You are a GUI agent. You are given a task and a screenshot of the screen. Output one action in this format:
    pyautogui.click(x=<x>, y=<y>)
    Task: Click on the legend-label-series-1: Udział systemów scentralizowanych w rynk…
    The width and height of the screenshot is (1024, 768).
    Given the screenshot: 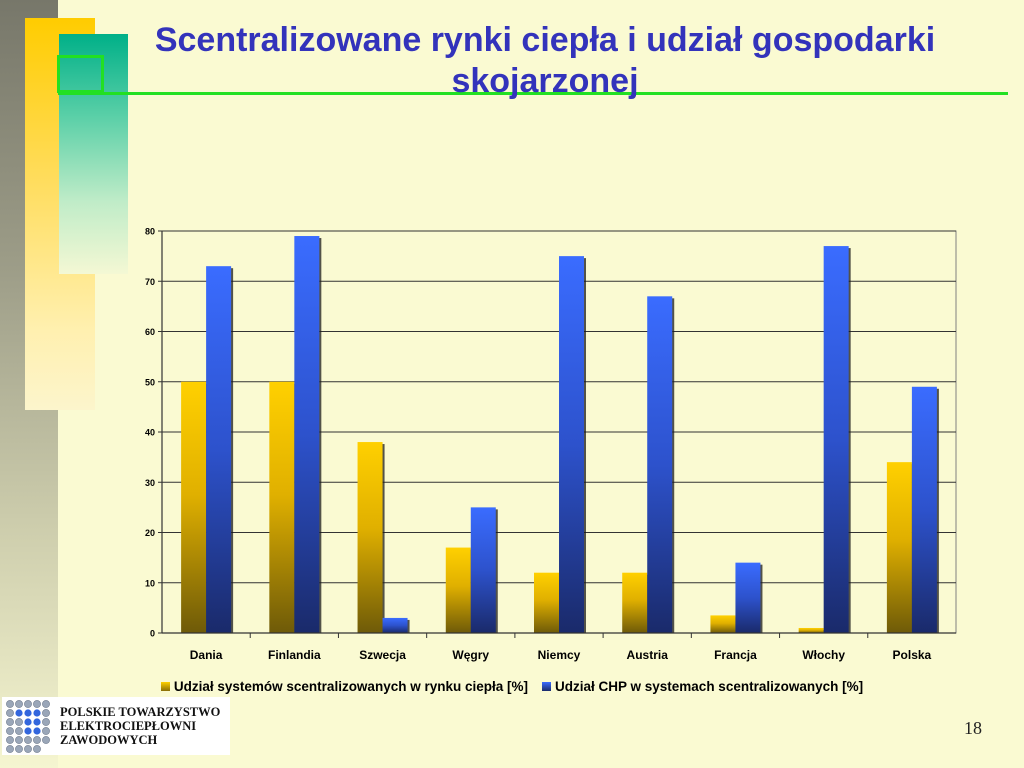 What is the action you would take?
    pyautogui.click(x=350, y=686)
    